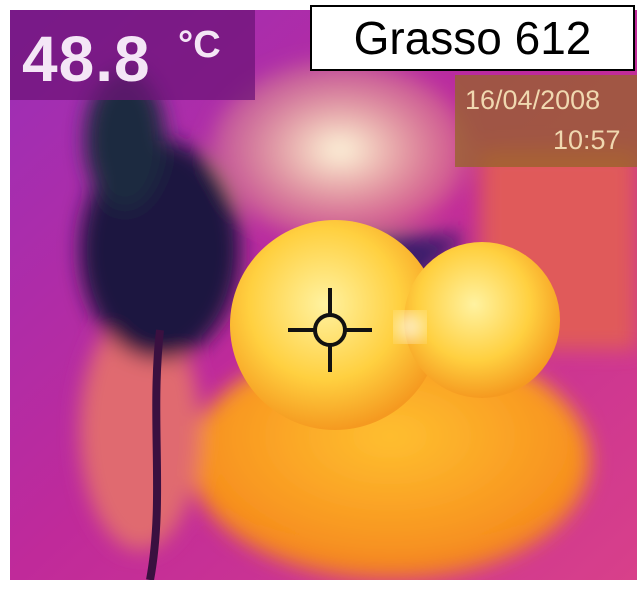 This screenshot has height=589, width=637. Describe the element at coordinates (546, 121) in the screenshot. I see `timestamp-box: 16/04/2008 10:57` at that location.